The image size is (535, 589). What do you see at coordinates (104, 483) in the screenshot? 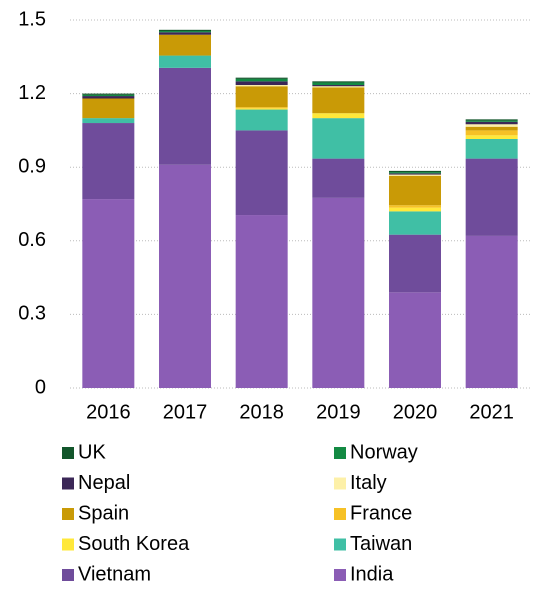
I see `legend-label: Nepal` at bounding box center [104, 483].